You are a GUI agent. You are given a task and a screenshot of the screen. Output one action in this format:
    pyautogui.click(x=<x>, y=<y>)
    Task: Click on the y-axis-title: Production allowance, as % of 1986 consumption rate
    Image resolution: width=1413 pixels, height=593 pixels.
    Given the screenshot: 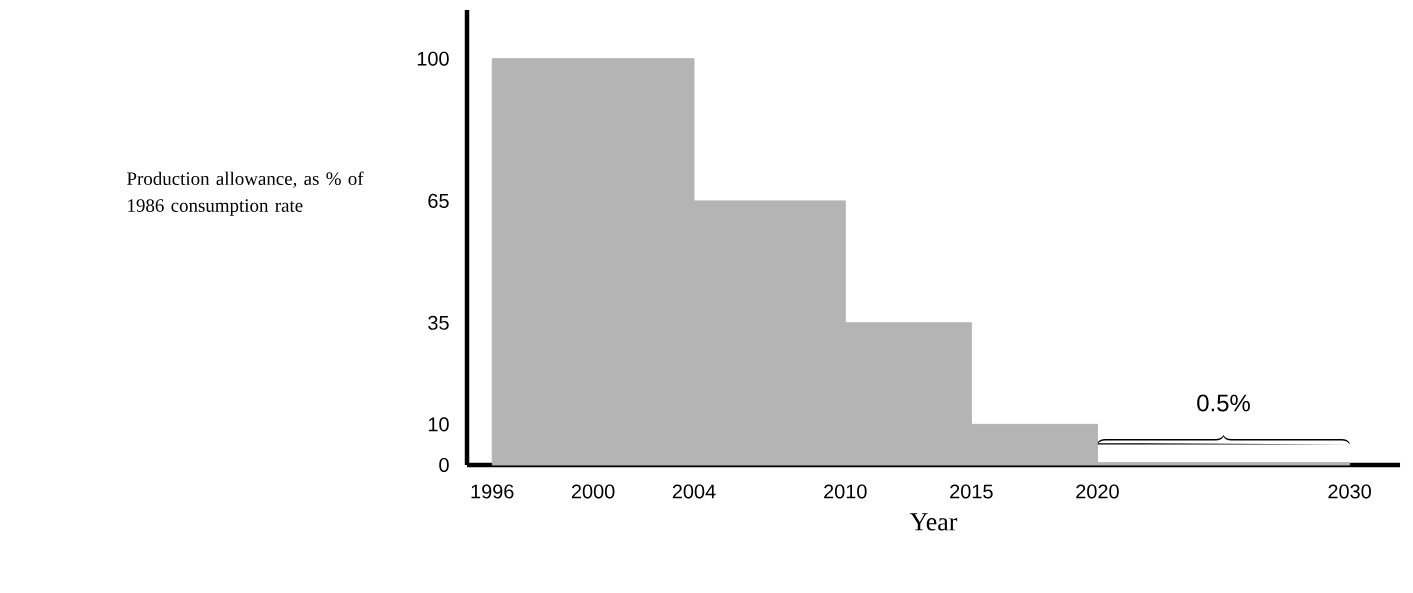 What is the action you would take?
    pyautogui.click(x=245, y=193)
    